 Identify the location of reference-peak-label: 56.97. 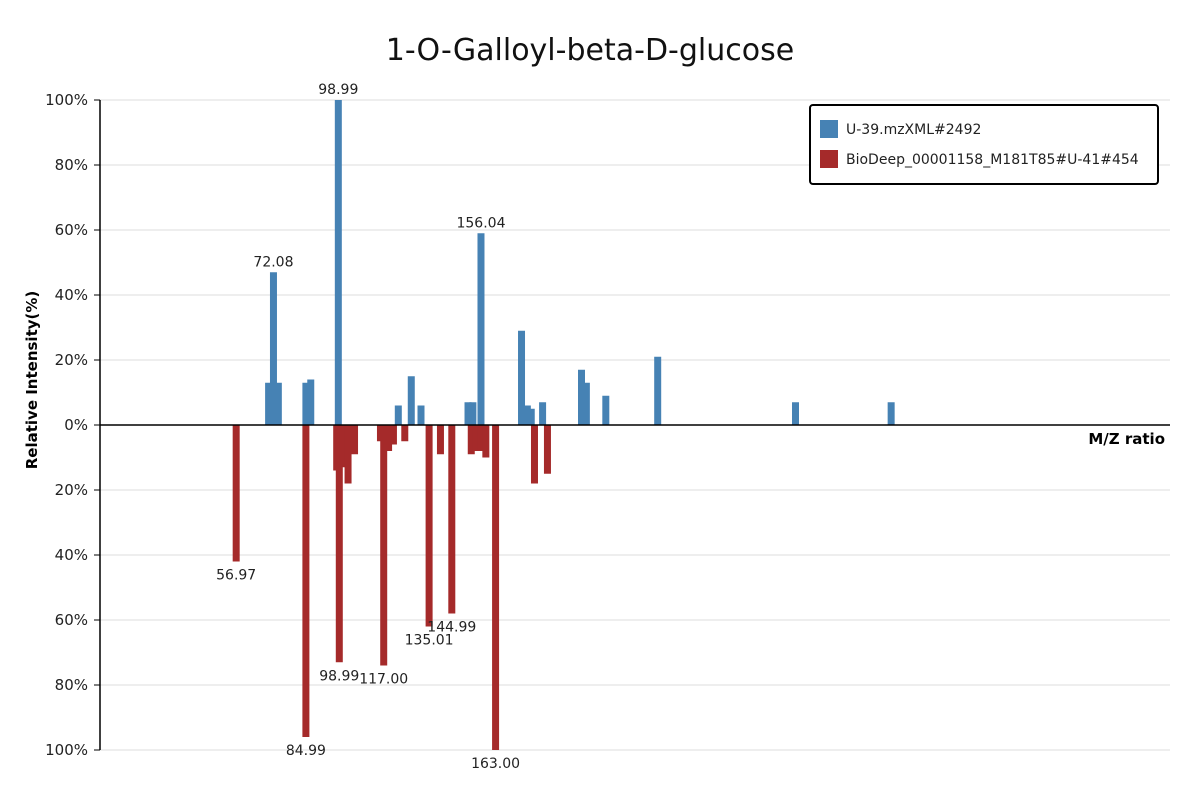
(236, 576).